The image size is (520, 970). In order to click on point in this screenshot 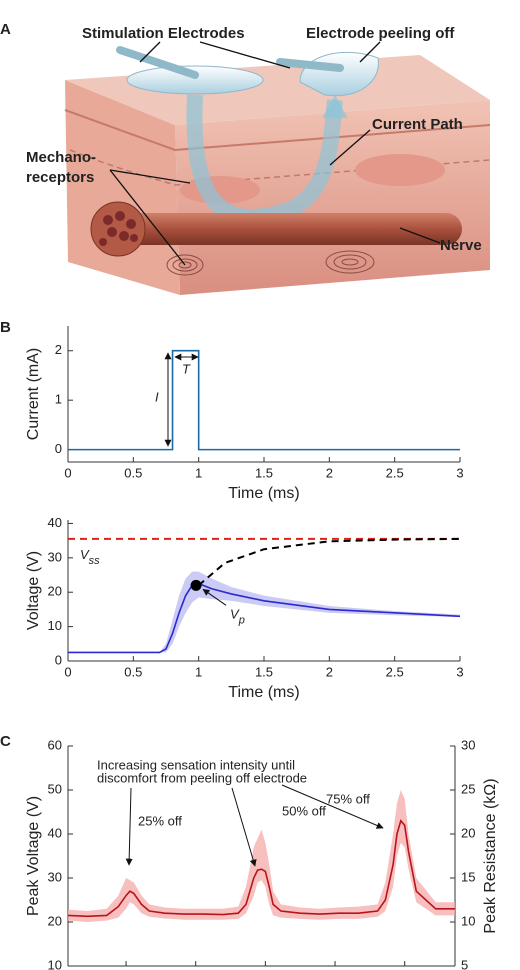, I will do `click(196, 585)`.